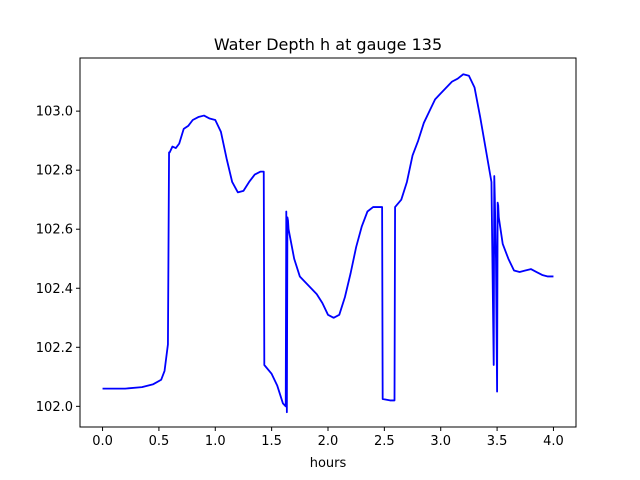 This screenshot has height=480, width=640. Describe the element at coordinates (384, 441) in the screenshot. I see `x-tick-label: 2.5` at that location.